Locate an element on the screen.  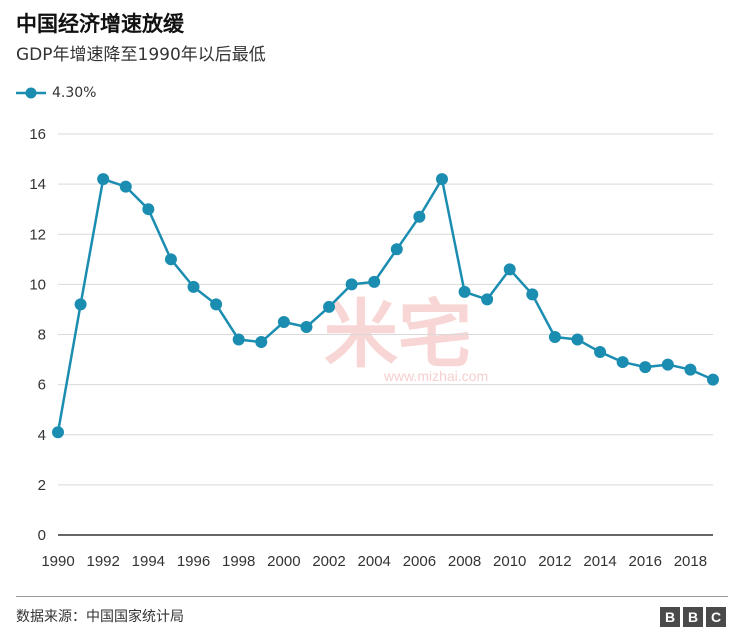
watermark-url: www.mizhai.com is located at coordinates (435, 376).